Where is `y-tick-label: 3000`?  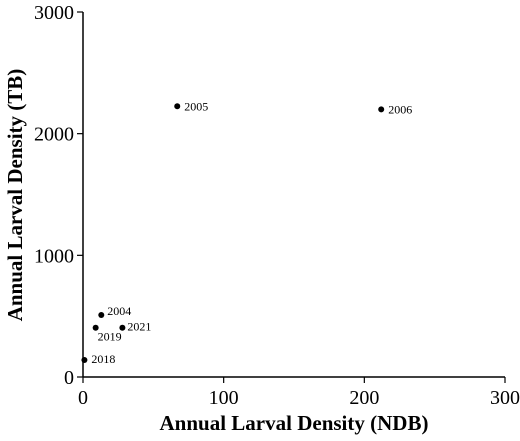 y-tick-label: 3000 is located at coordinates (54, 13).